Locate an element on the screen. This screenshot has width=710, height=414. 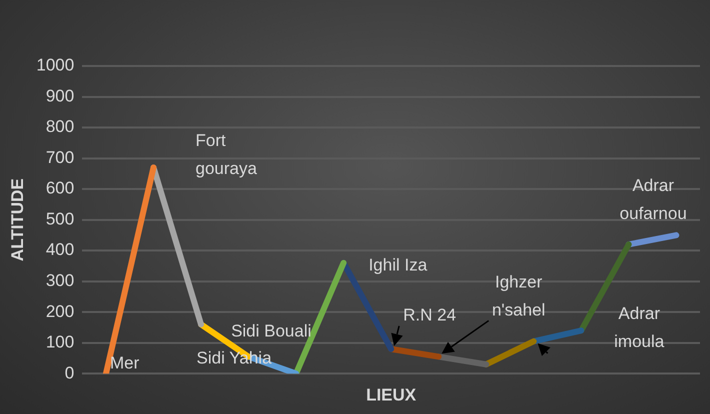
annotation: Mer is located at coordinates (125, 362).